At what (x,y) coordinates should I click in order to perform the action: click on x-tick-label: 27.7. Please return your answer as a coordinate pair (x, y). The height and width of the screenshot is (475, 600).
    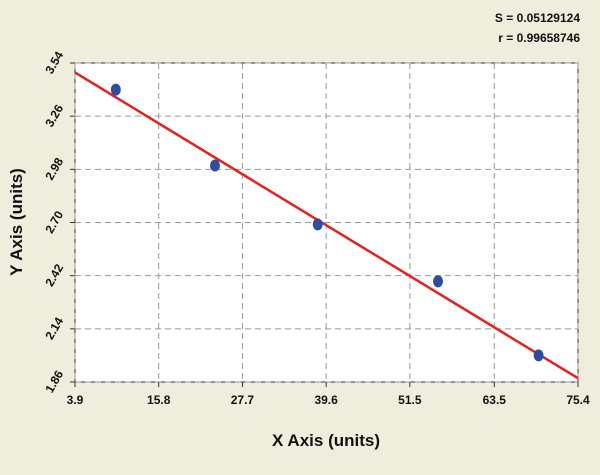
    Looking at the image, I should click on (243, 400).